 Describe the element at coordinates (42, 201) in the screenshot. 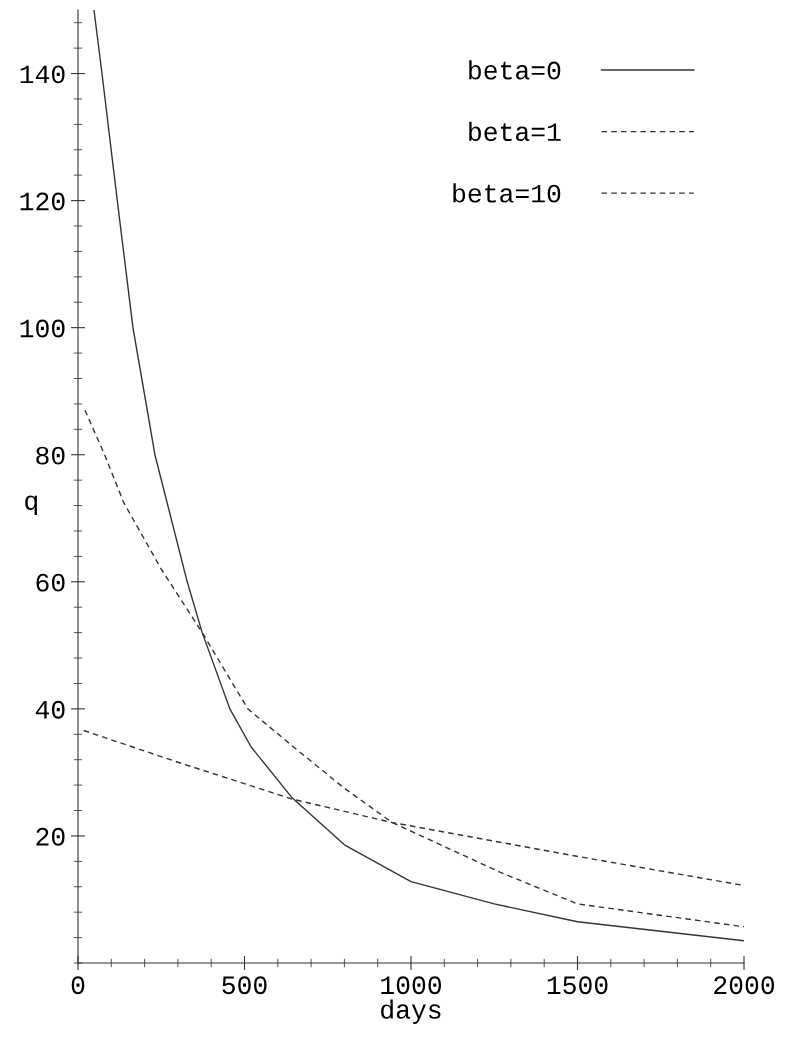

I see `y-tick-label: 120` at that location.